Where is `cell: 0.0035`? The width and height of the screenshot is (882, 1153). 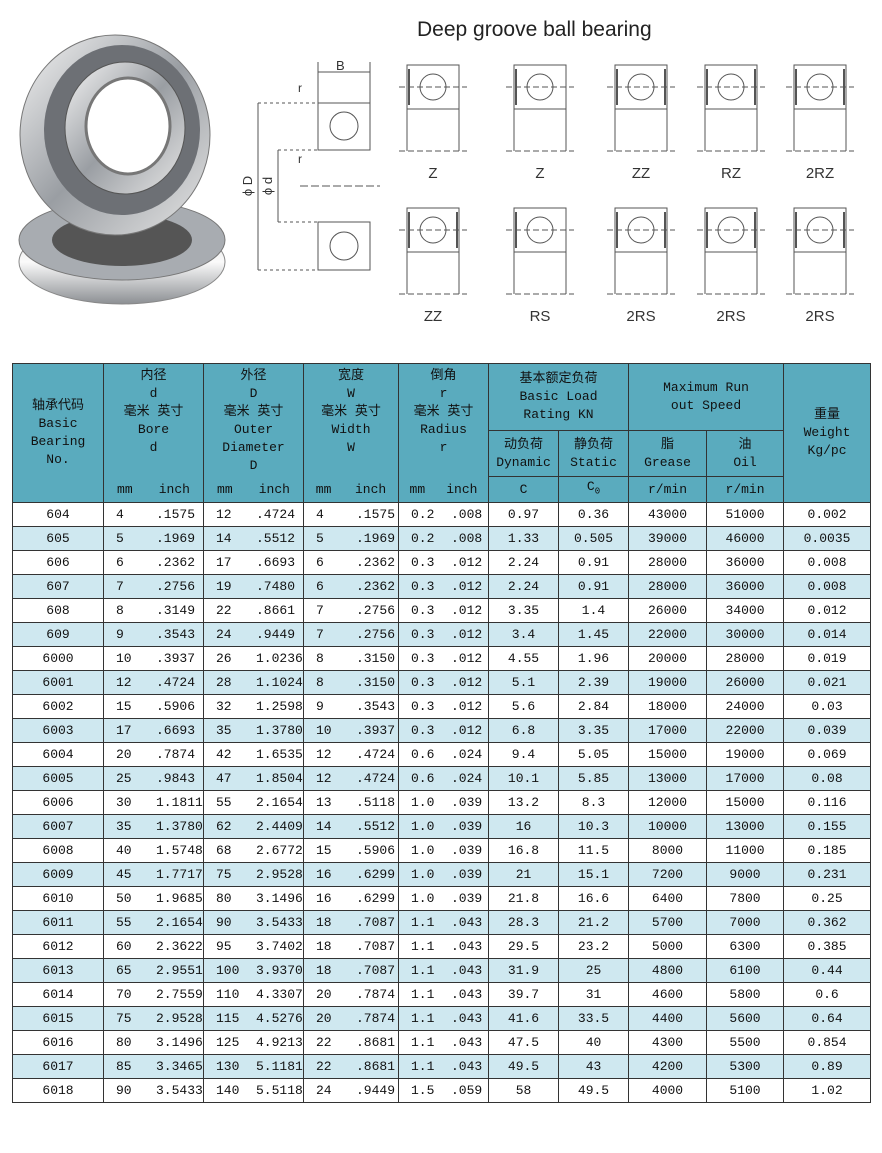 cell: 0.0035 is located at coordinates (827, 538).